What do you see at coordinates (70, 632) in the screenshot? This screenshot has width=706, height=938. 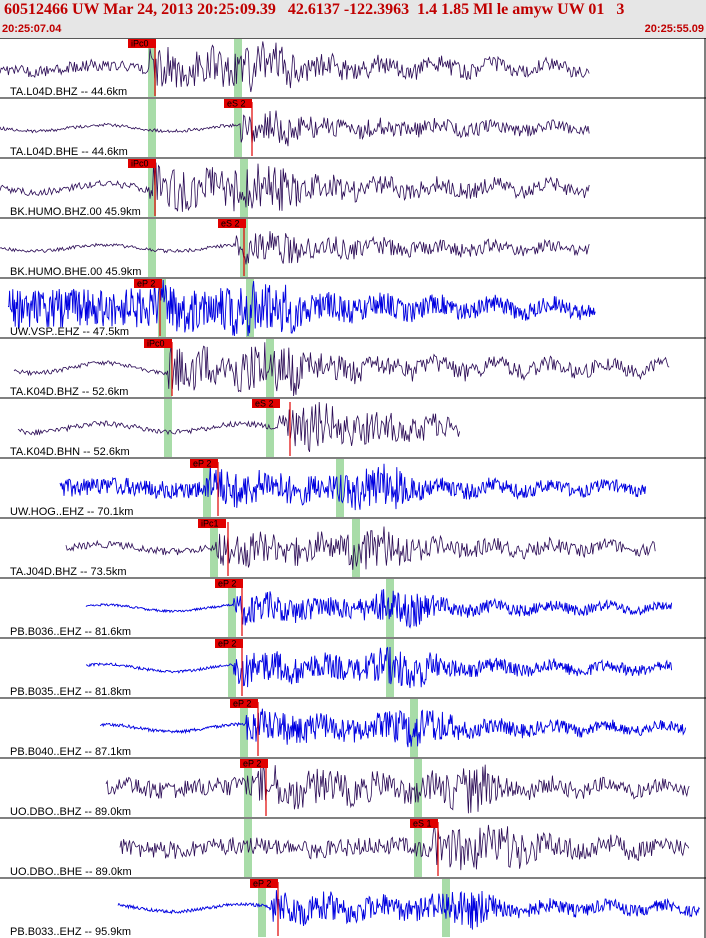 I see `channel-label: PB.B036..EHZ -- 81.6km` at bounding box center [70, 632].